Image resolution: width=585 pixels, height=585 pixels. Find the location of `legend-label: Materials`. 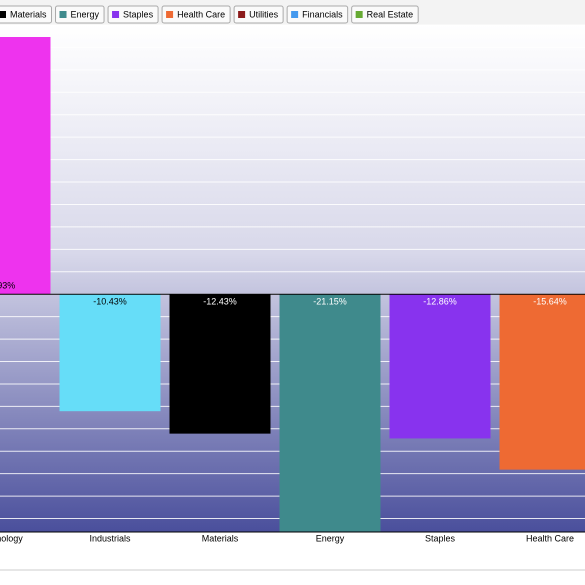

legend-label: Materials is located at coordinates (28, 14).